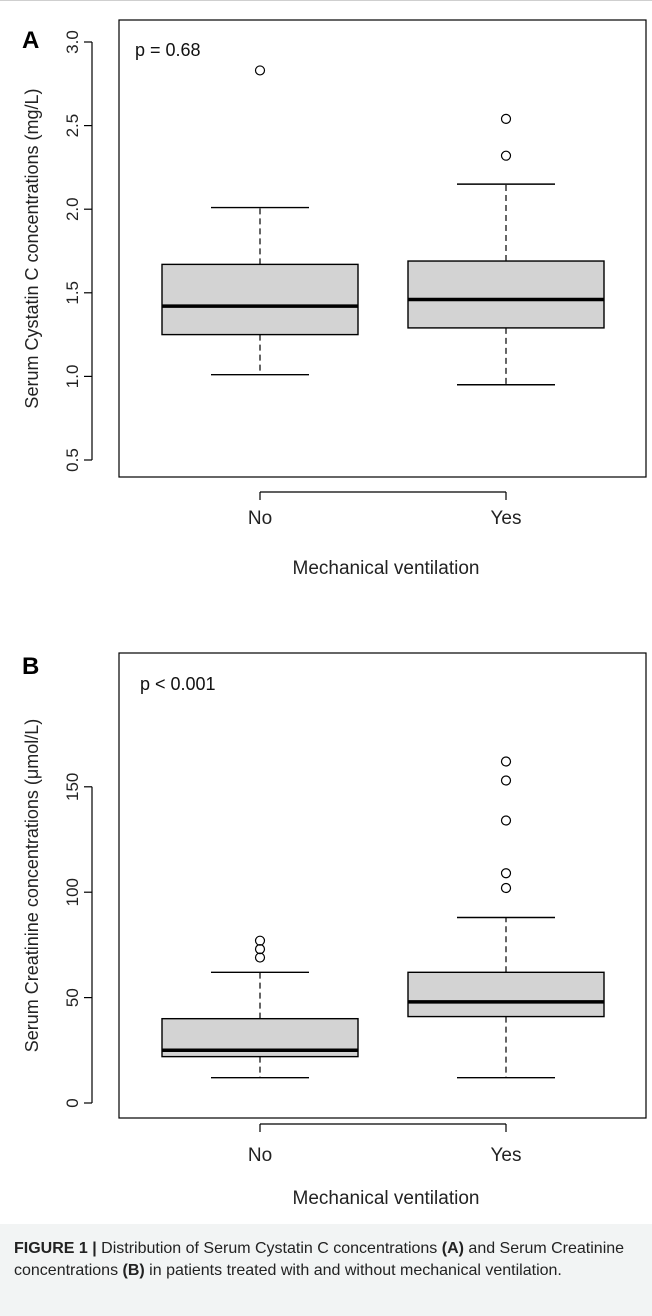  Describe the element at coordinates (168, 50) in the screenshot. I see `p-value-annotation: p = 0.68` at that location.